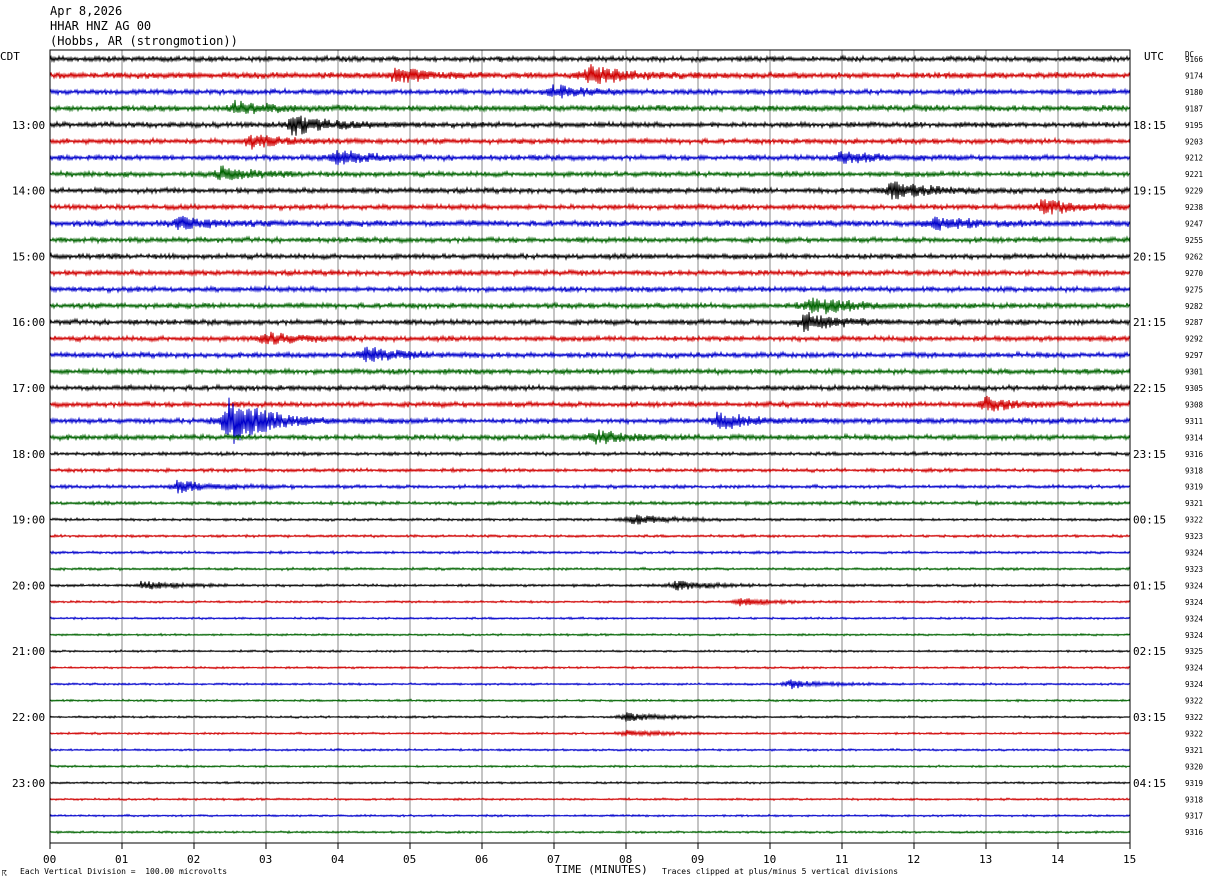 Image resolution: width=1210 pixels, height=886 pixels. Describe the element at coordinates (1194, 421) in the screenshot. I see `dc-value-label: 9311` at that location.